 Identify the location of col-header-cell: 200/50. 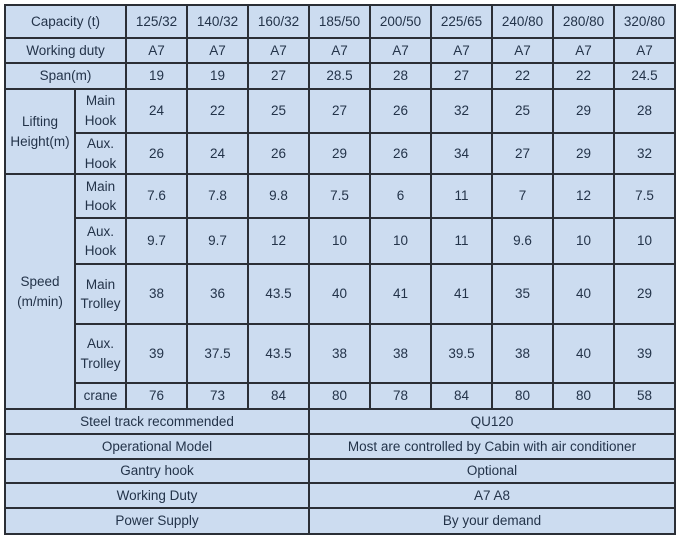
(400, 21).